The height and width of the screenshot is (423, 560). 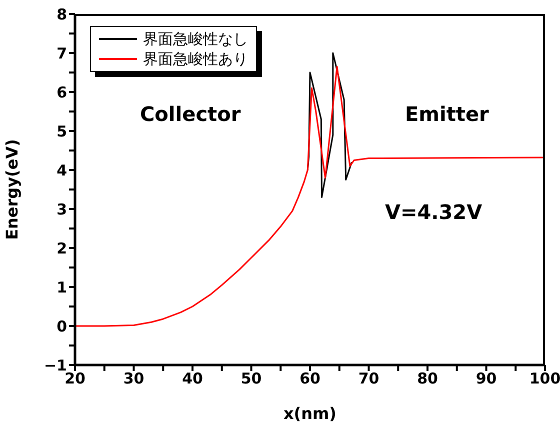 What do you see at coordinates (447, 114) in the screenshot?
I see `annotation: Emitter` at bounding box center [447, 114].